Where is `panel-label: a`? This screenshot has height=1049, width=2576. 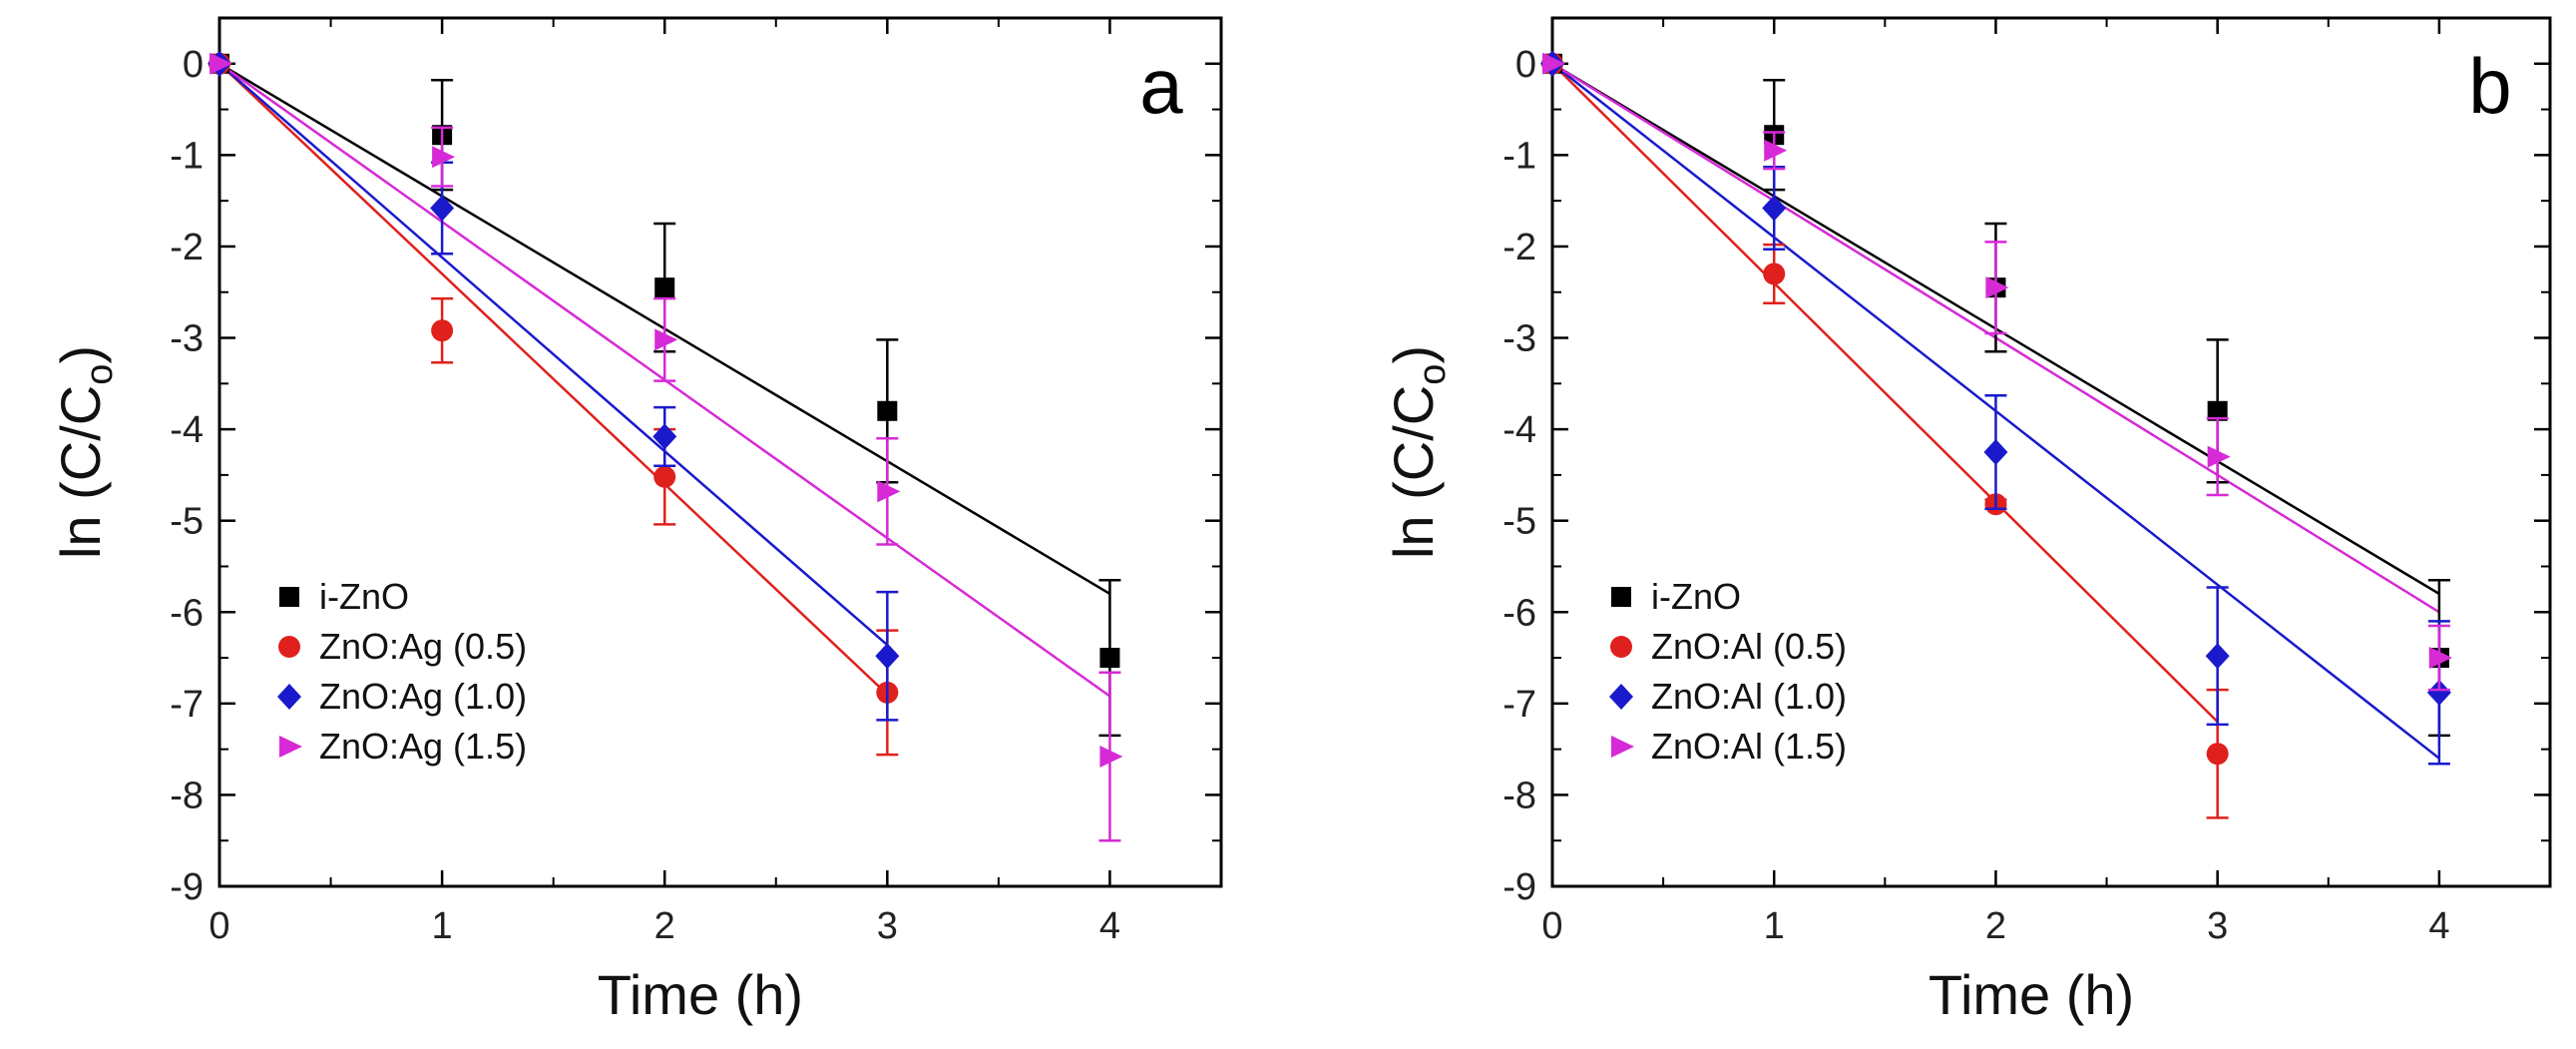
panel-label: a is located at coordinates (1161, 86).